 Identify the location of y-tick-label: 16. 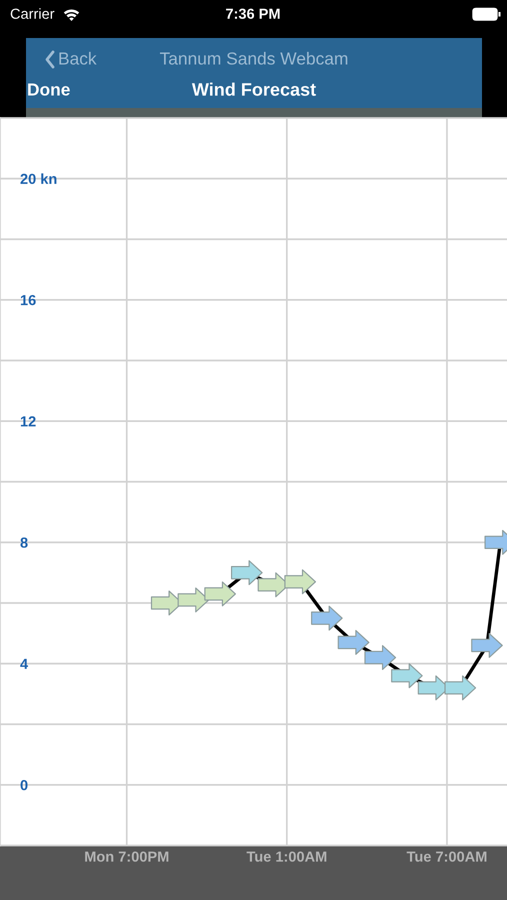
(28, 300).